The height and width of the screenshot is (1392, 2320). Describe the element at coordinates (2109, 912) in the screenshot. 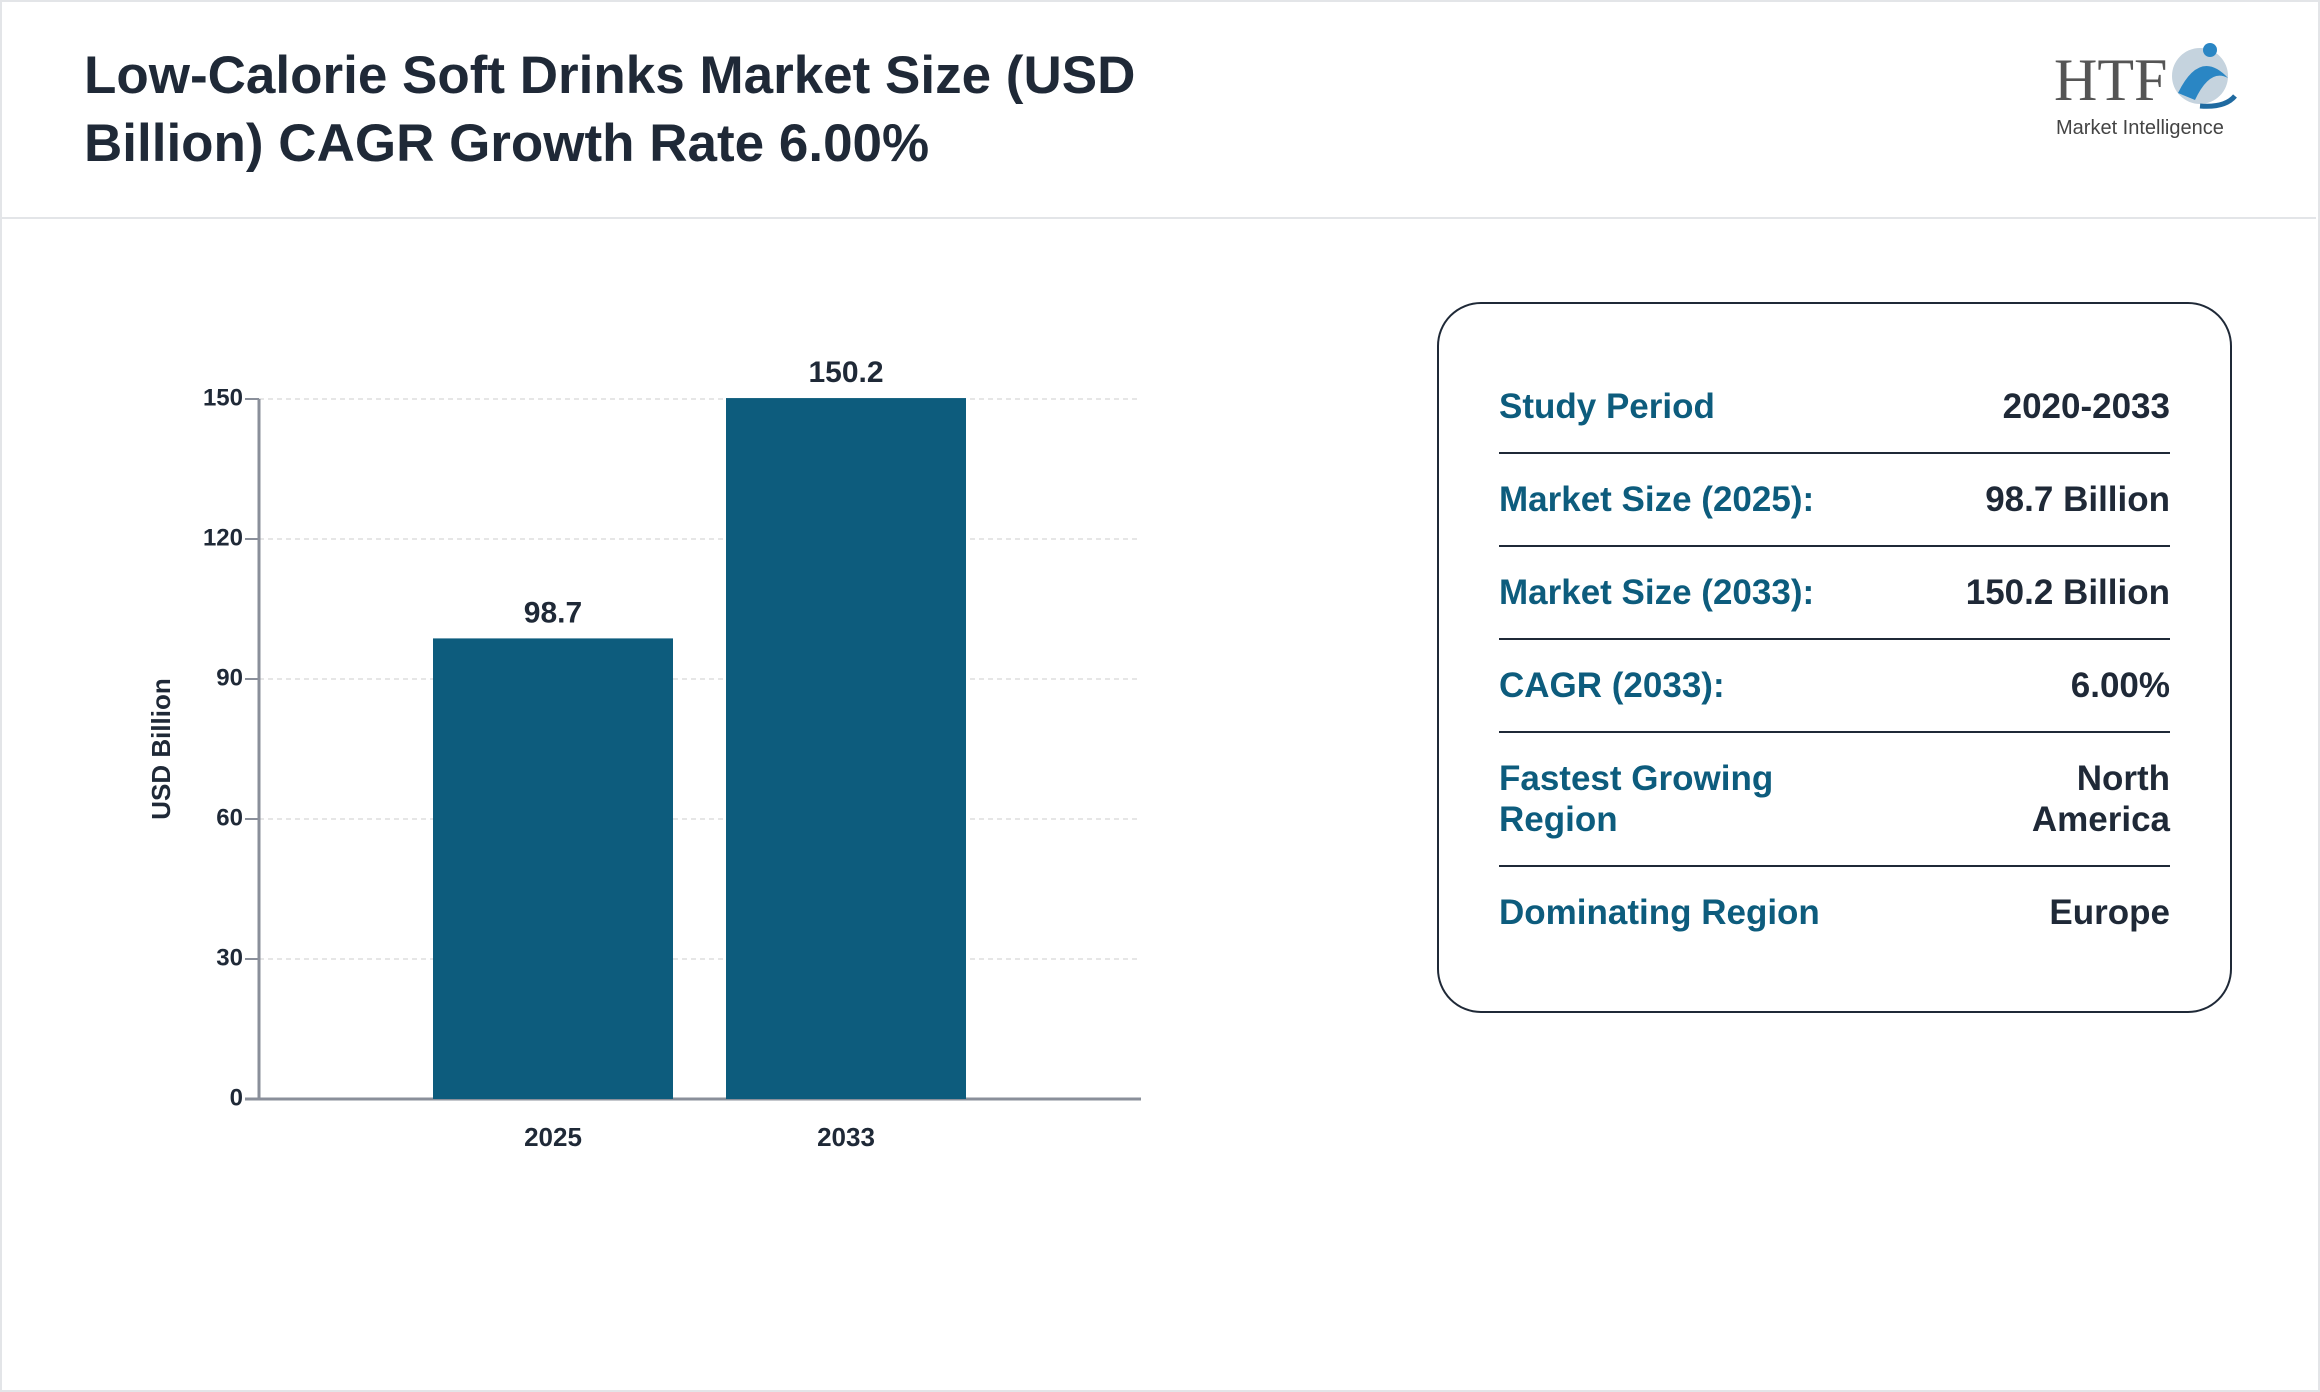

I see `info-value: Europe` at that location.